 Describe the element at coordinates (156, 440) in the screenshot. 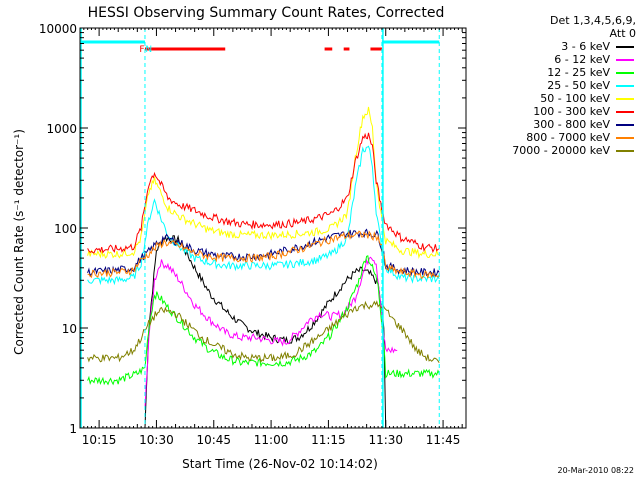

I see `x-tick-label-1: 10:30` at that location.